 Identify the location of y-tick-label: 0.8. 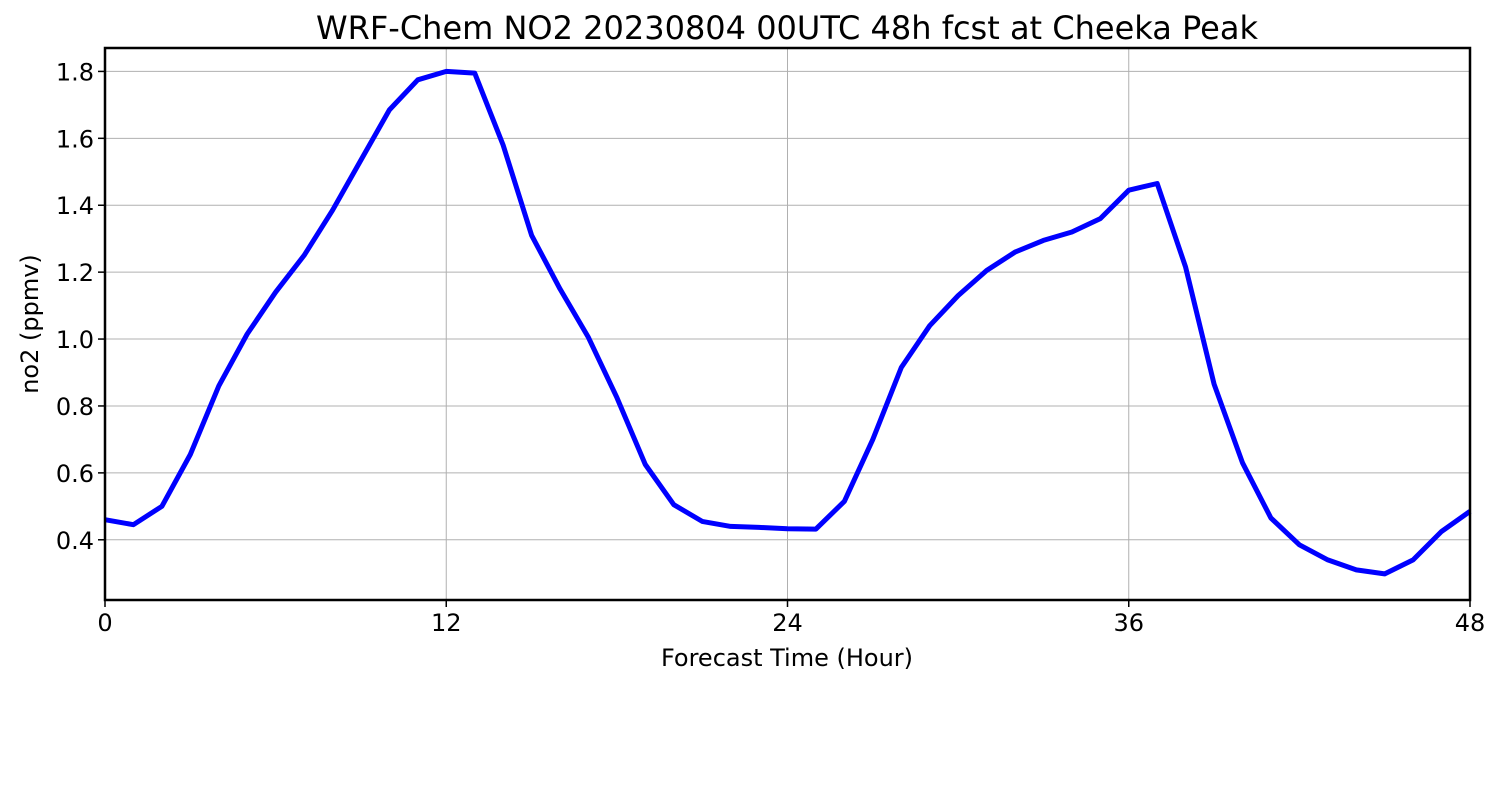
(75, 407).